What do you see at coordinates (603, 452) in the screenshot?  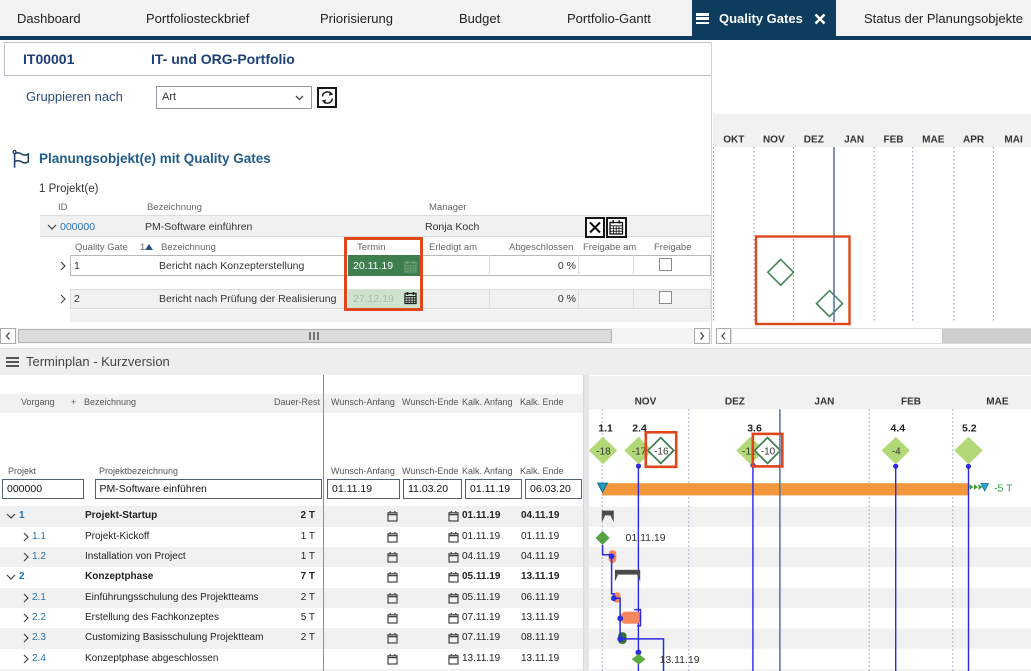 I see `svg-text: -18` at bounding box center [603, 452].